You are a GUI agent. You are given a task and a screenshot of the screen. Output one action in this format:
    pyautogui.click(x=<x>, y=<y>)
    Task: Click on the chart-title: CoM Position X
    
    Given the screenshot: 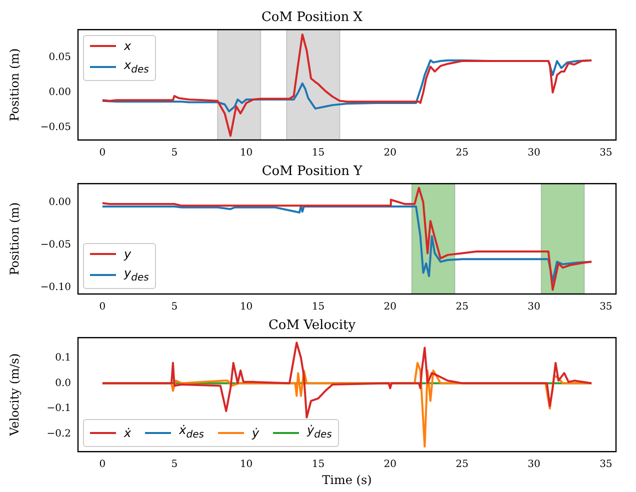 What is the action you would take?
    pyautogui.click(x=312, y=18)
    